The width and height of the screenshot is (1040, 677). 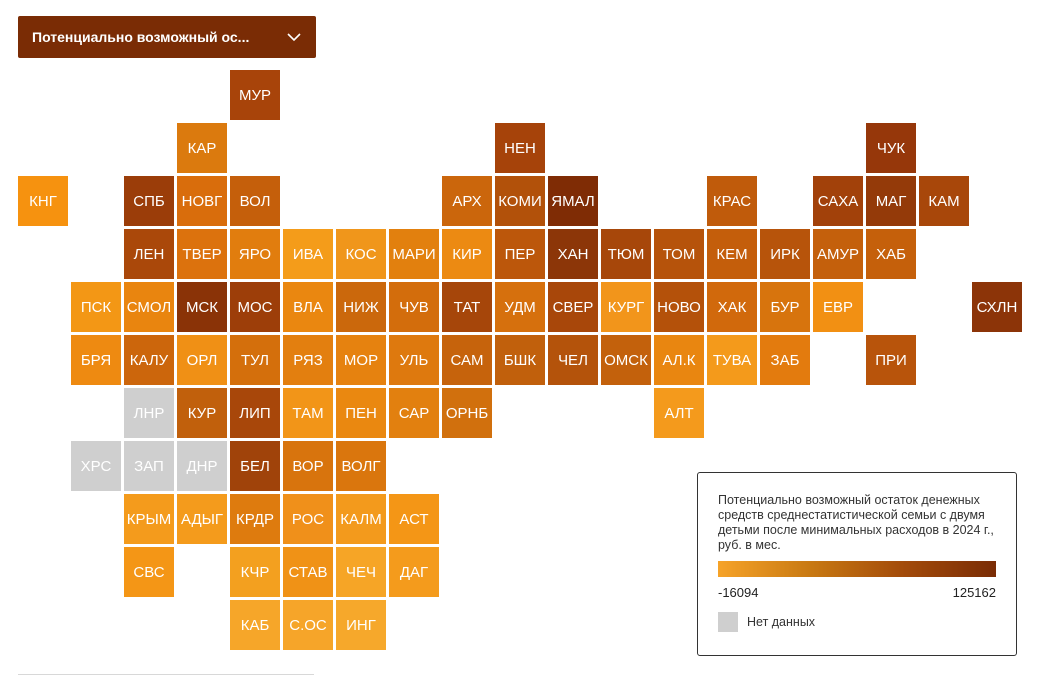 What do you see at coordinates (974, 592) in the screenshot?
I see `legend-max-label: 125162` at bounding box center [974, 592].